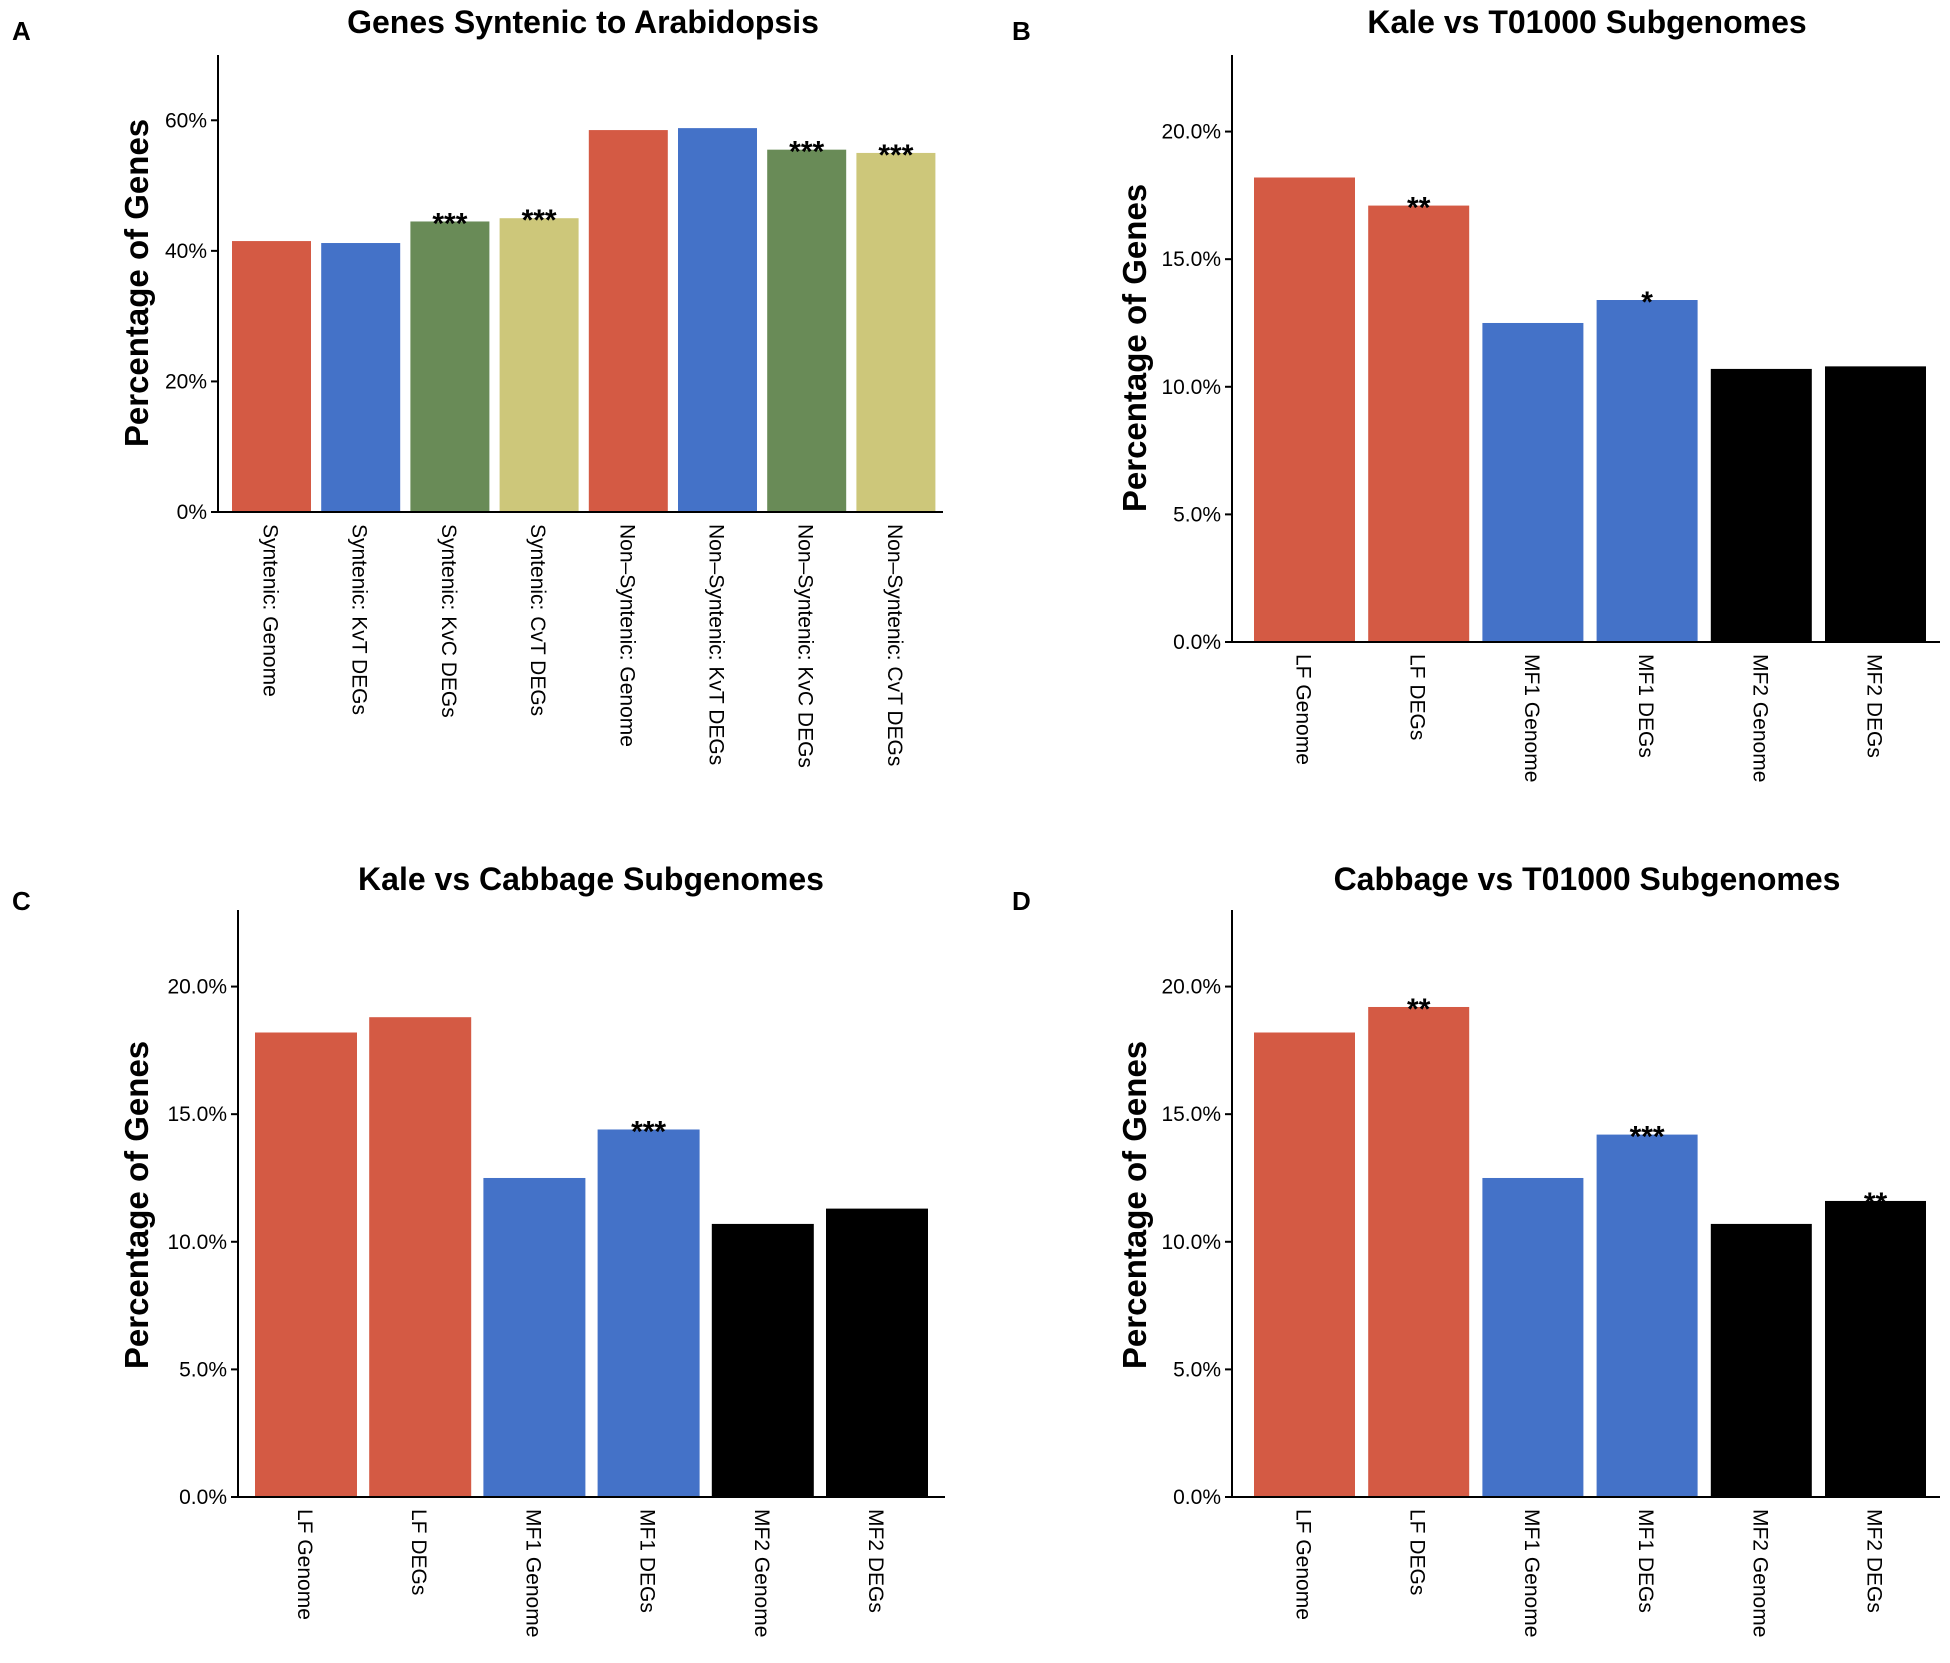  Describe the element at coordinates (805, 646) in the screenshot. I see `x-category-label: Non–Syntenic: KvC DEGs` at that location.